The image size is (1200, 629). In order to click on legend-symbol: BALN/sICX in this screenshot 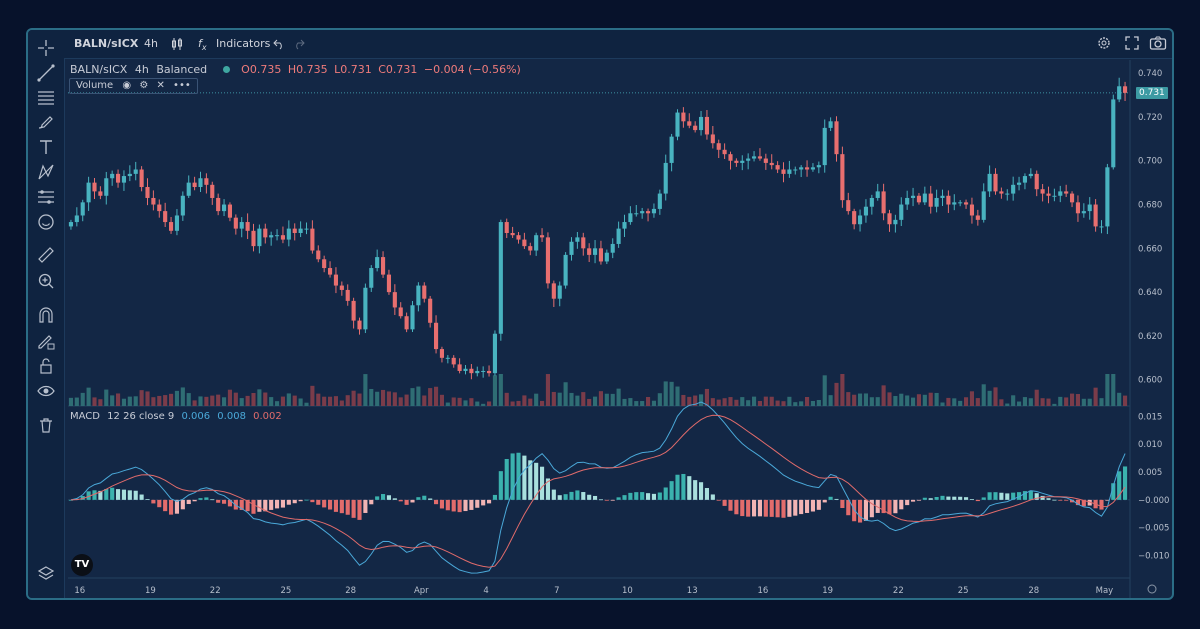, I will do `click(99, 69)`.